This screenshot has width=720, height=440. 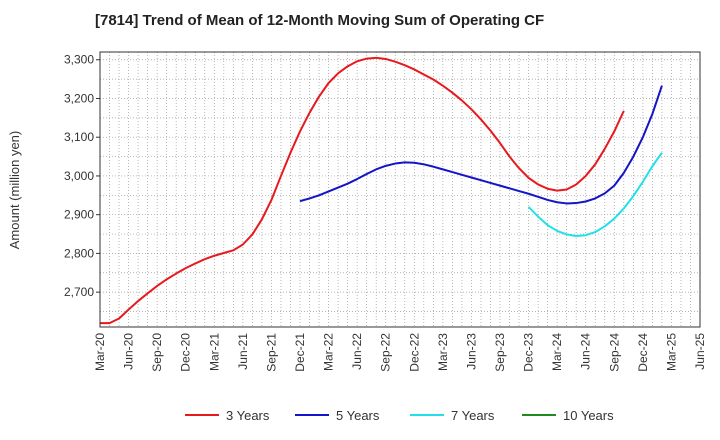 I want to click on x-tick-label: Sep-20, so click(x=157, y=352).